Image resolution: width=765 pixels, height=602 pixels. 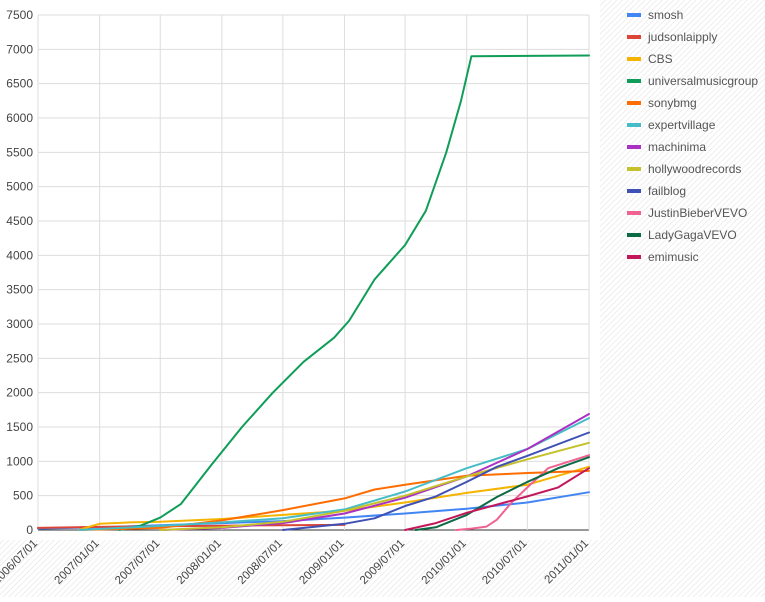 I want to click on legend-item: JustinBieberVEVO, so click(x=687, y=213).